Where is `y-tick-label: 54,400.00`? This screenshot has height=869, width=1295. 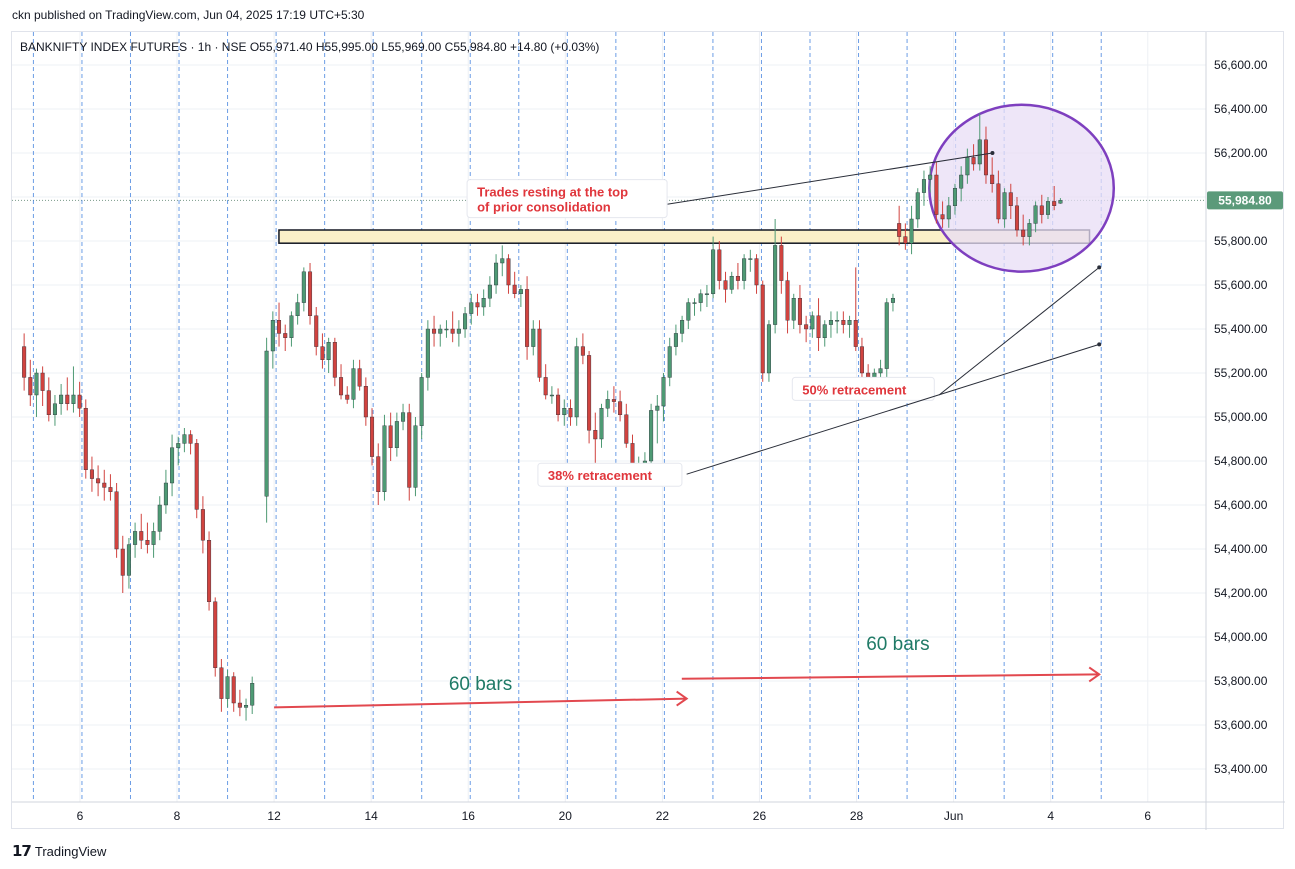 y-tick-label: 54,400.00 is located at coordinates (1241, 549).